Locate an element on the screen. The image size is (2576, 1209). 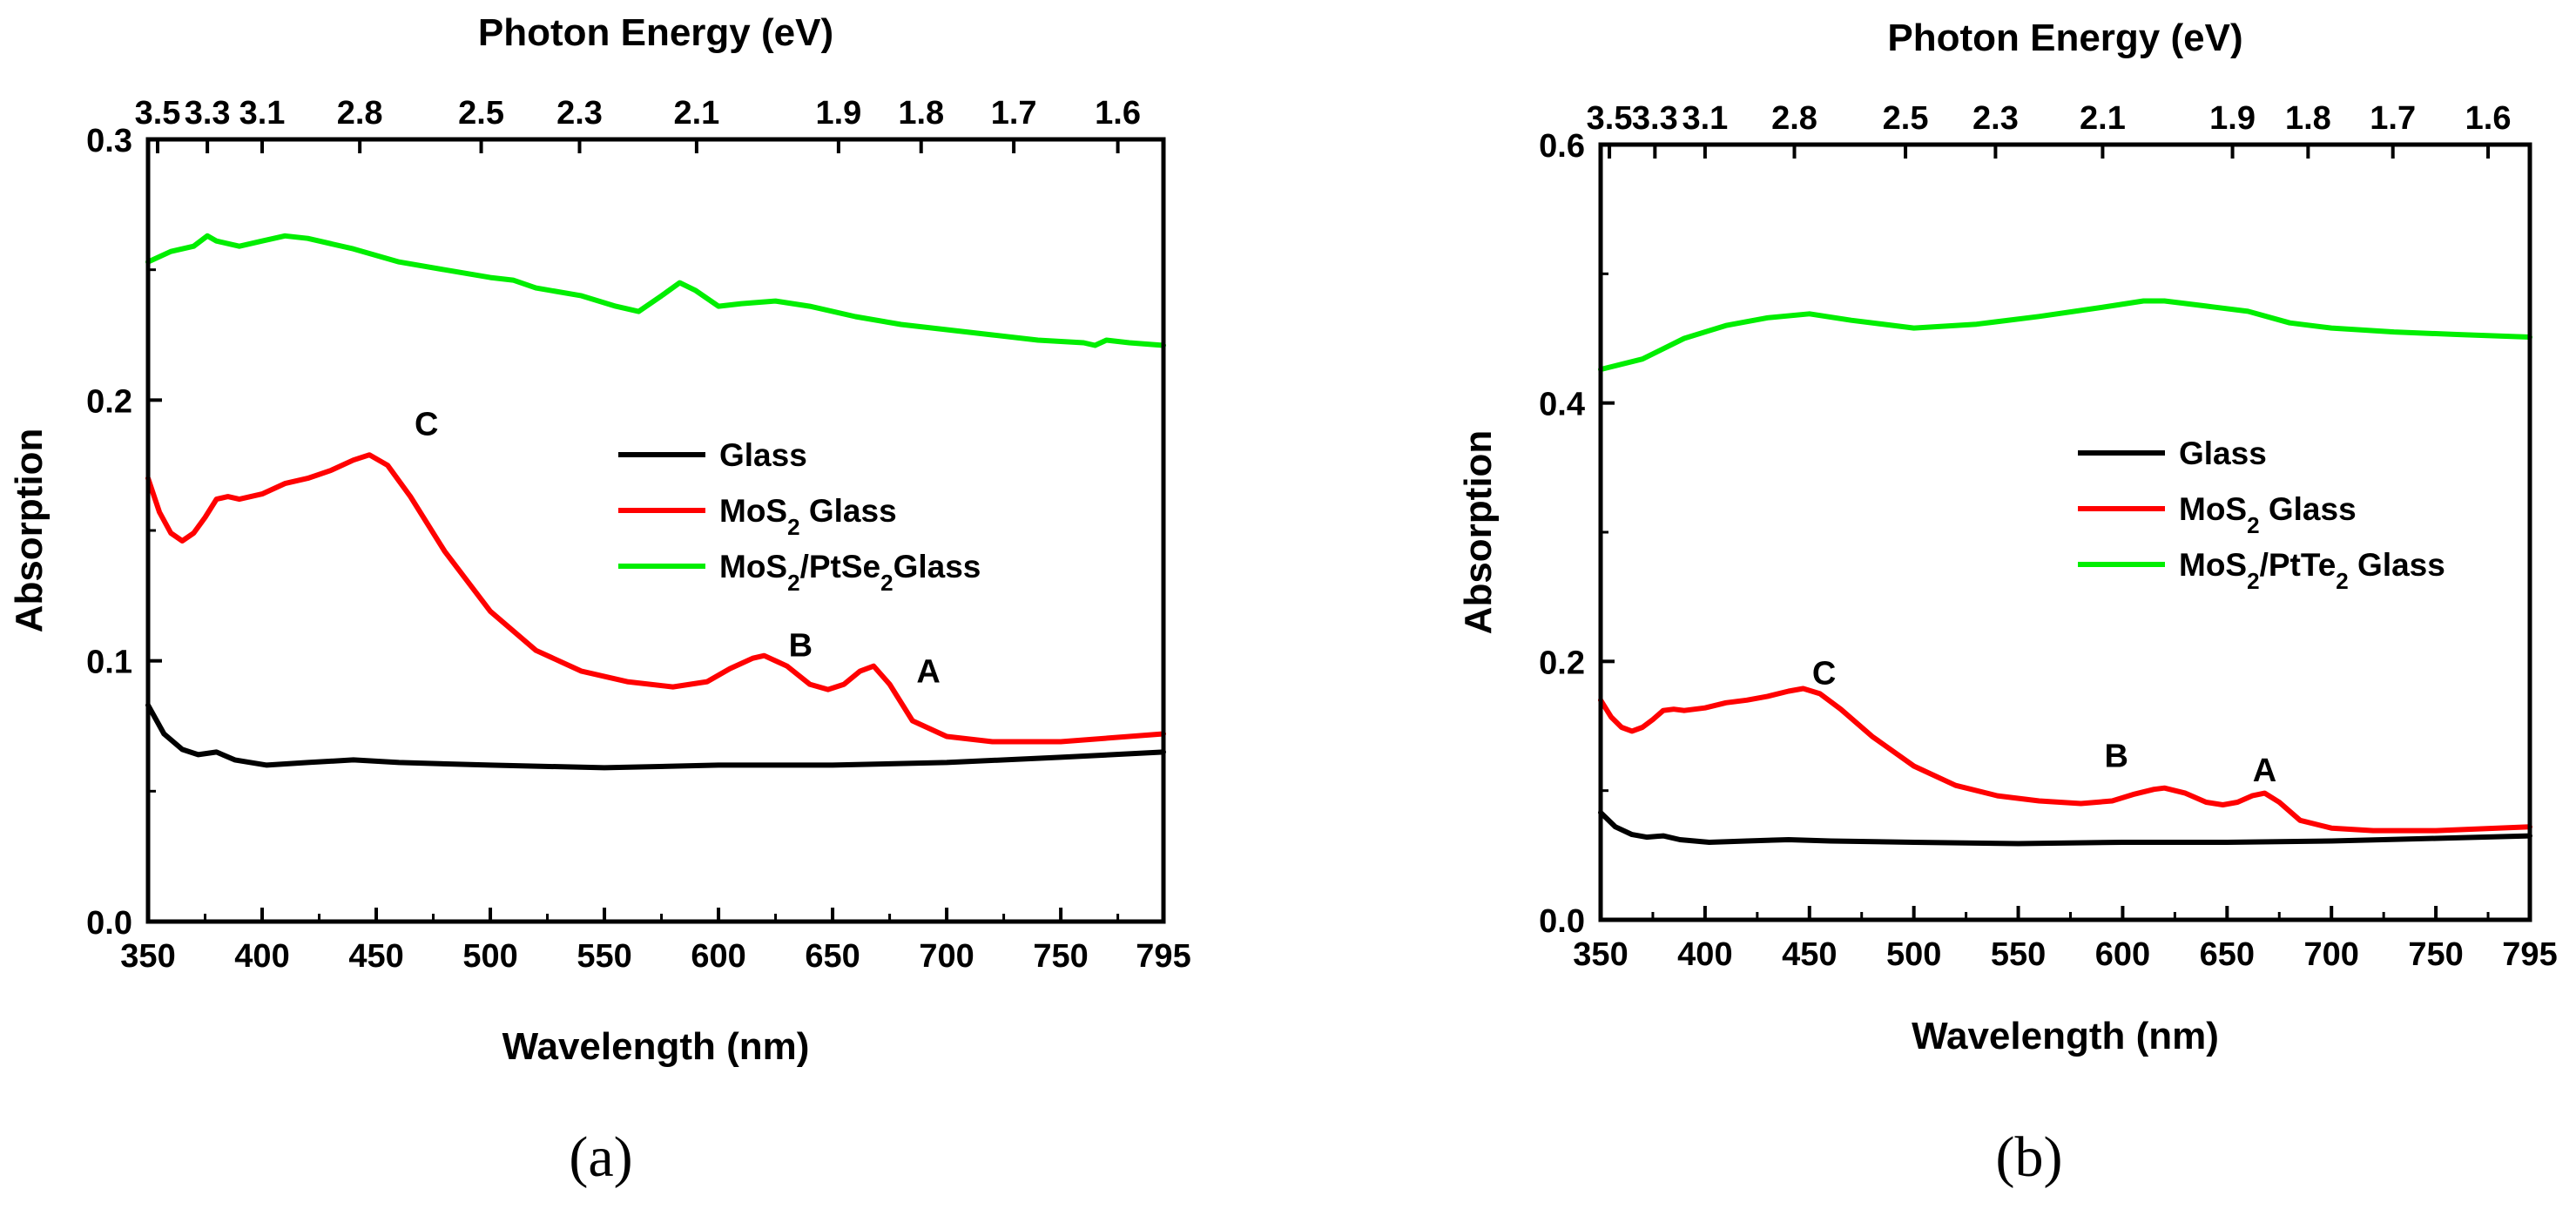
series-line-mos2-ptse2-glass is located at coordinates (656, 290).